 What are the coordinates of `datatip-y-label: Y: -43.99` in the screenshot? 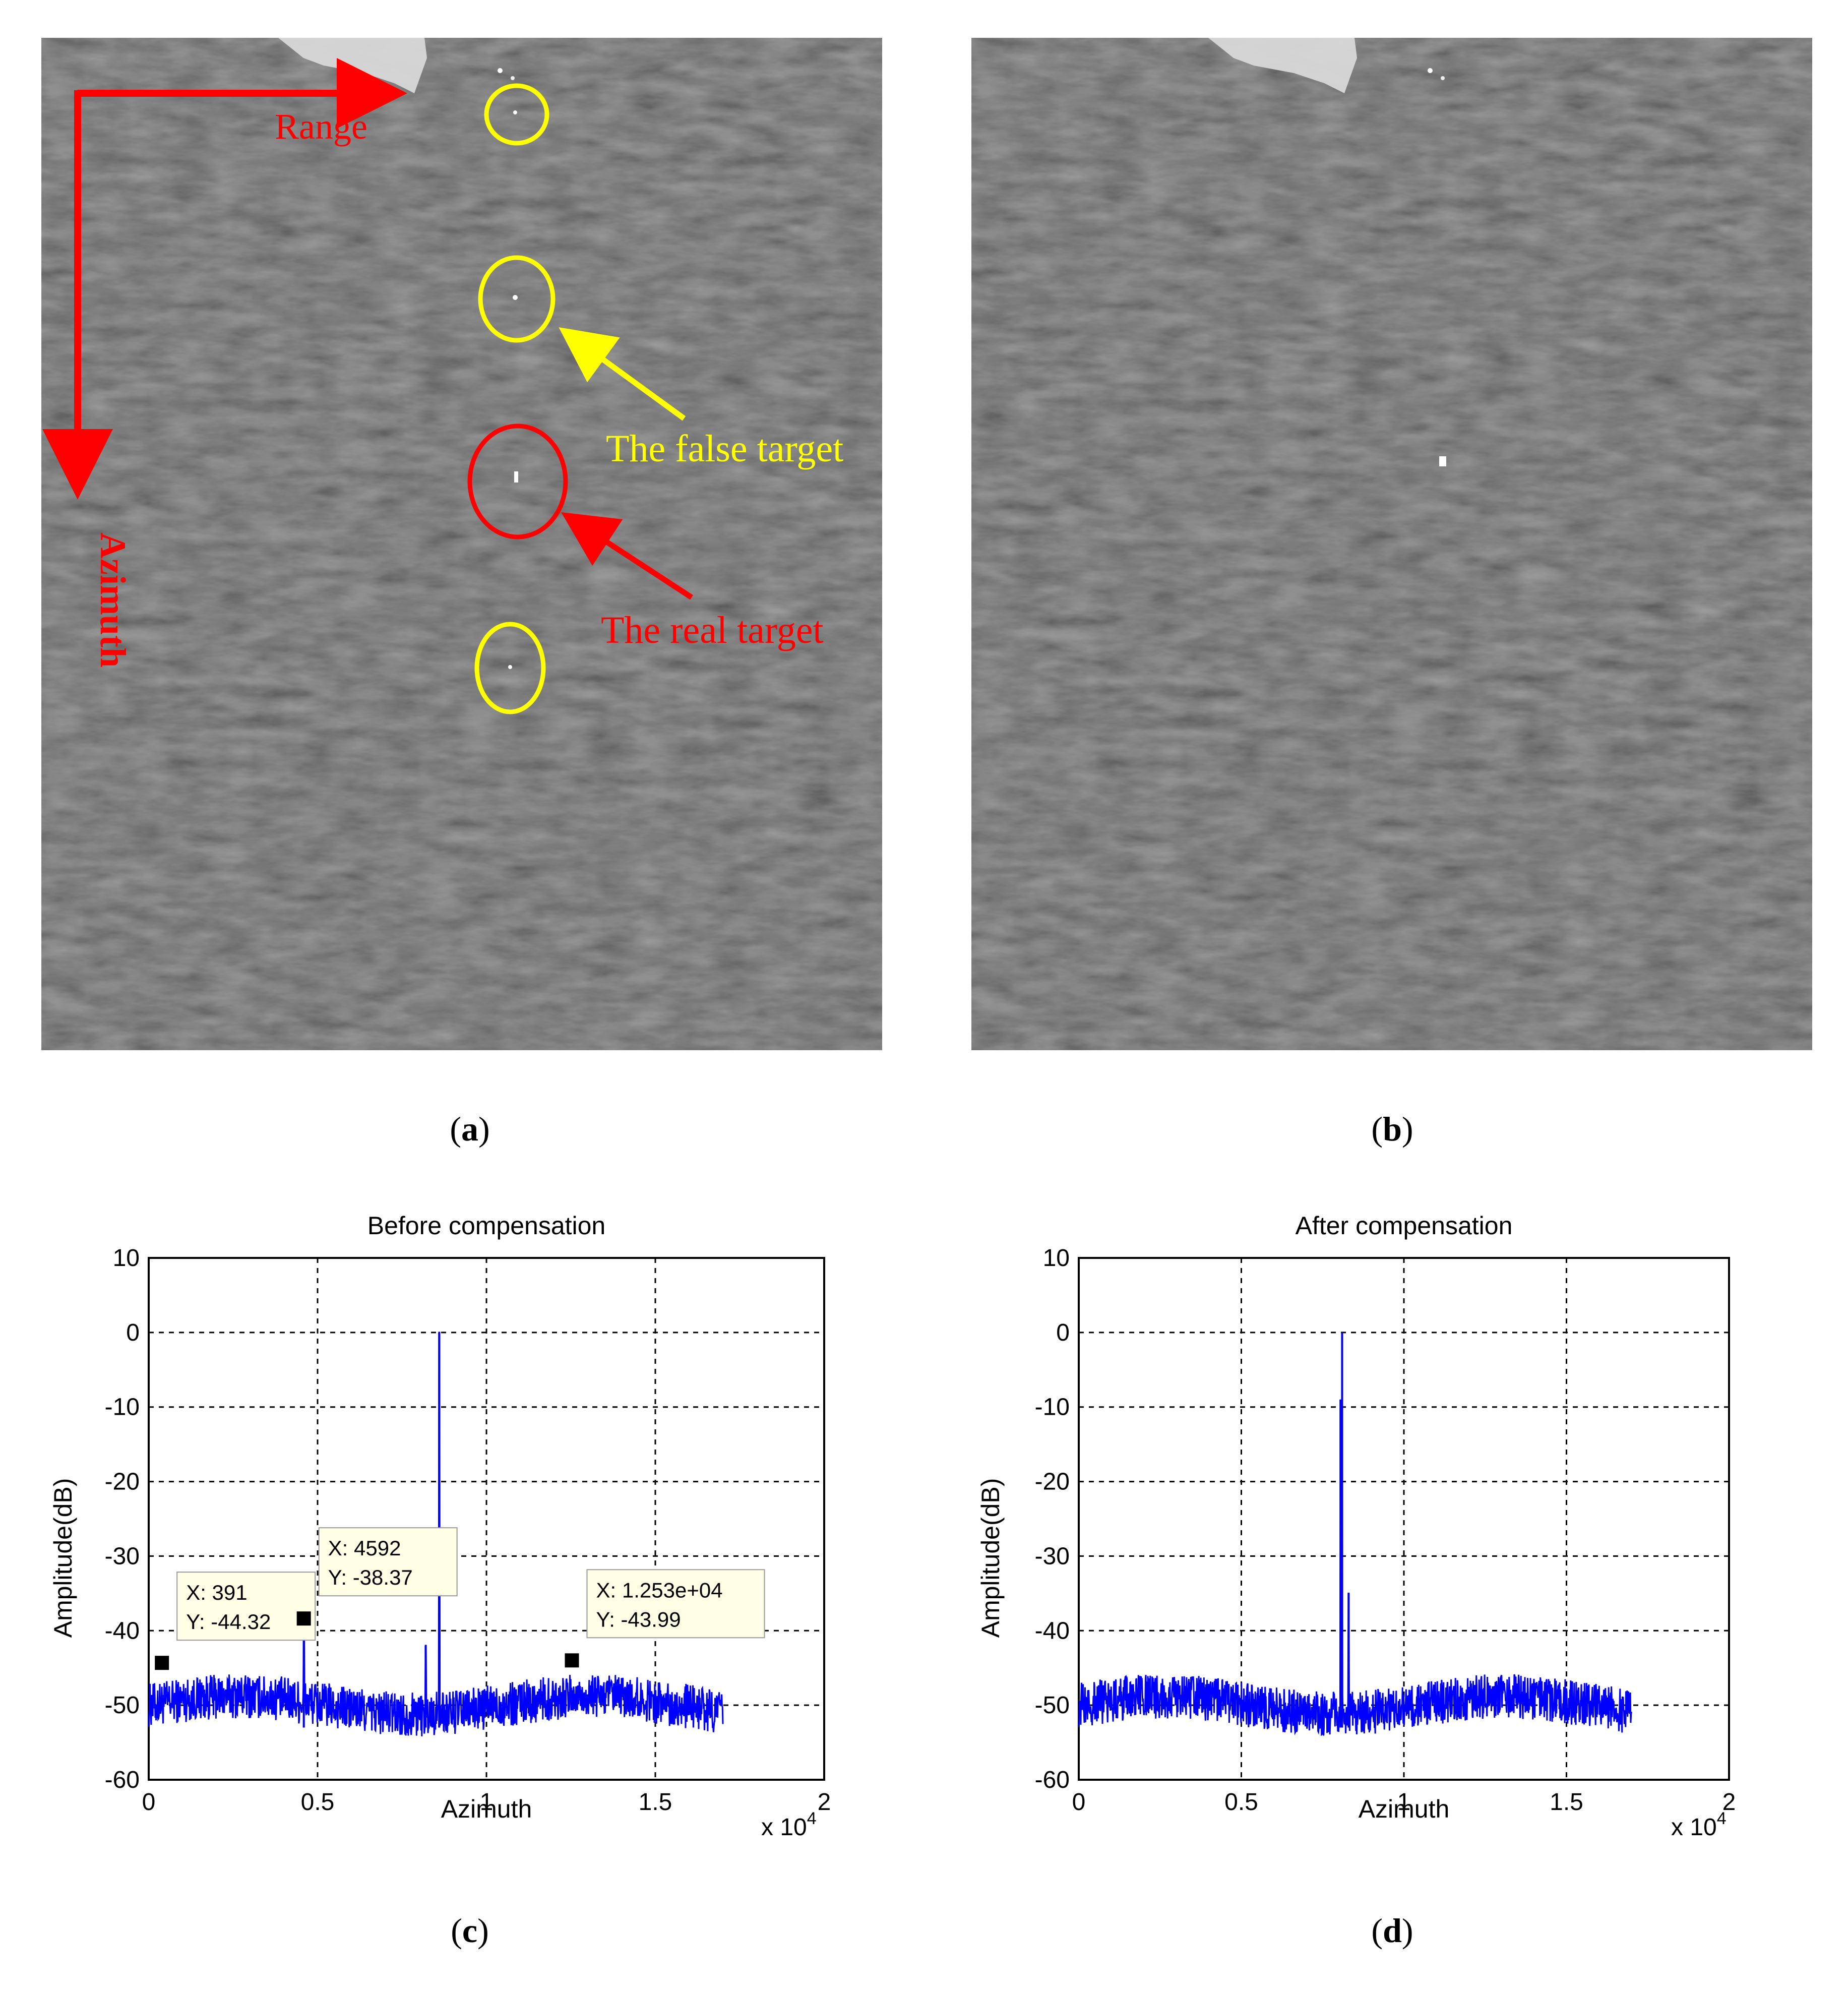 It's located at (638, 1619).